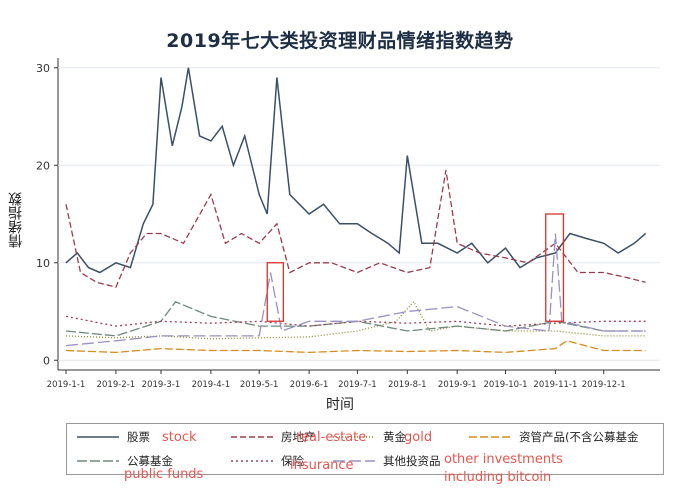 The image size is (680, 490). I want to click on legend-swatch-stock, so click(98, 437).